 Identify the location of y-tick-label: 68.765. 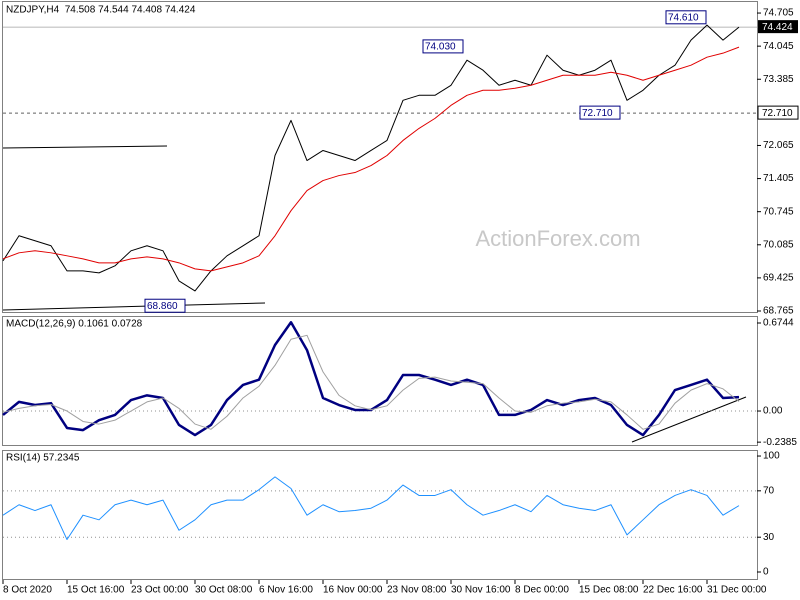
(778, 311).